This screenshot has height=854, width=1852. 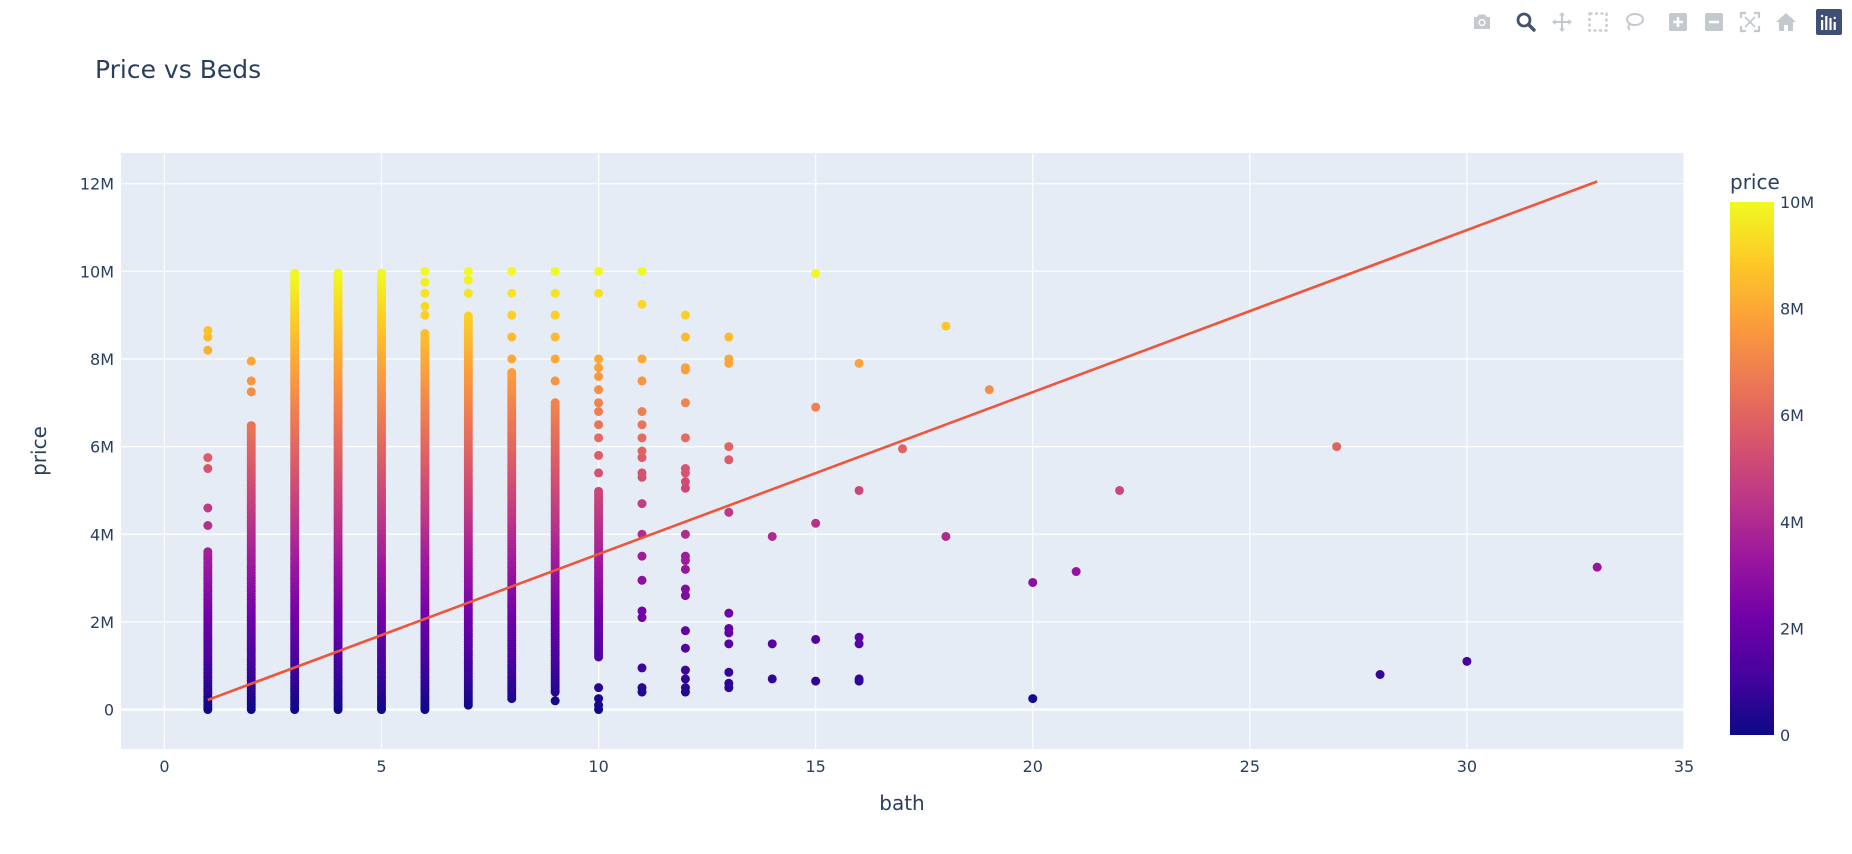 I want to click on colorbar, so click(x=1752, y=468).